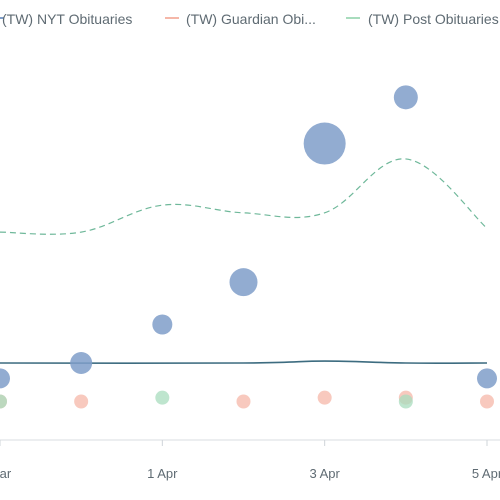 Image resolution: width=500 pixels, height=500 pixels. What do you see at coordinates (486, 473) in the screenshot?
I see `x-tick-label-3: 5 Apr` at bounding box center [486, 473].